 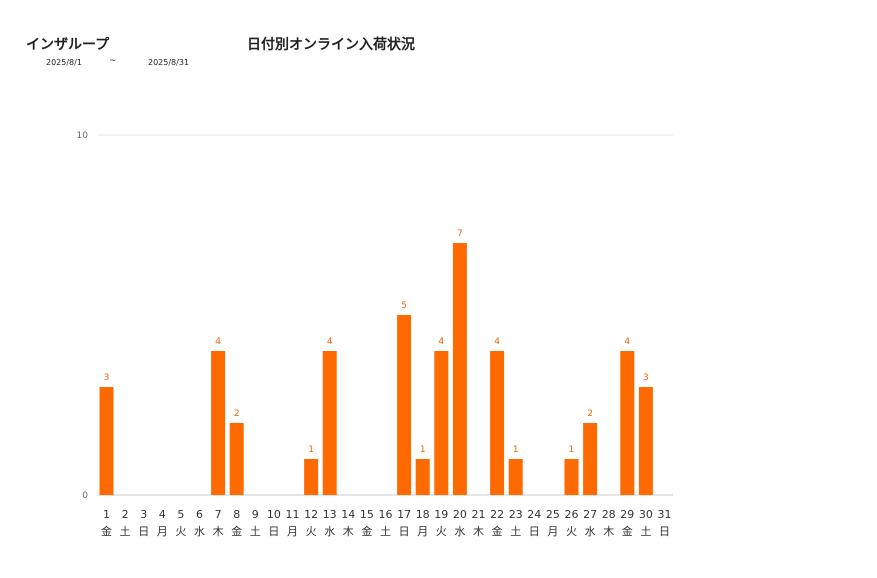 I want to click on y-tick-label: 10, so click(x=83, y=136).